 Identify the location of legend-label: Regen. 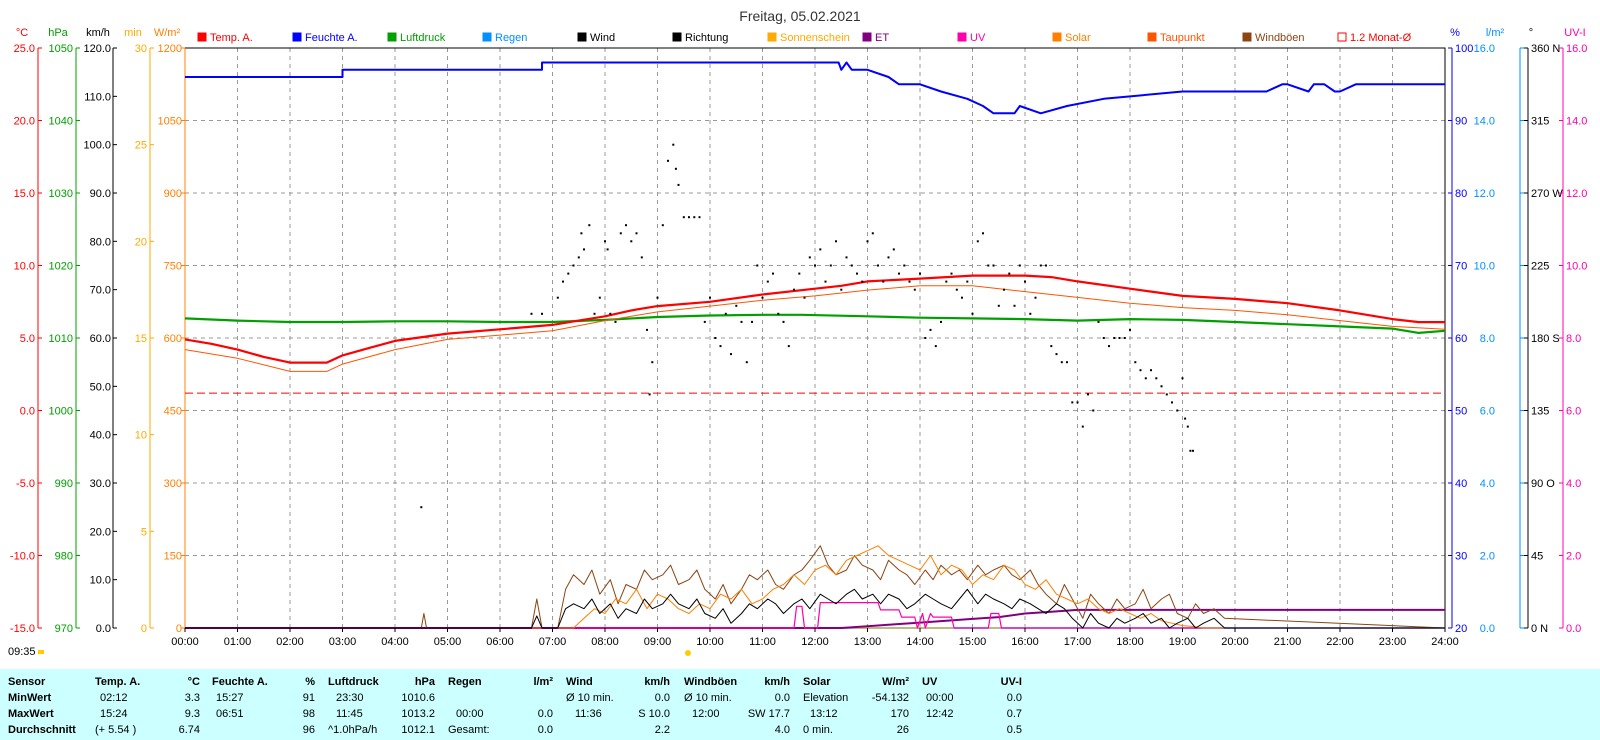
(511, 38).